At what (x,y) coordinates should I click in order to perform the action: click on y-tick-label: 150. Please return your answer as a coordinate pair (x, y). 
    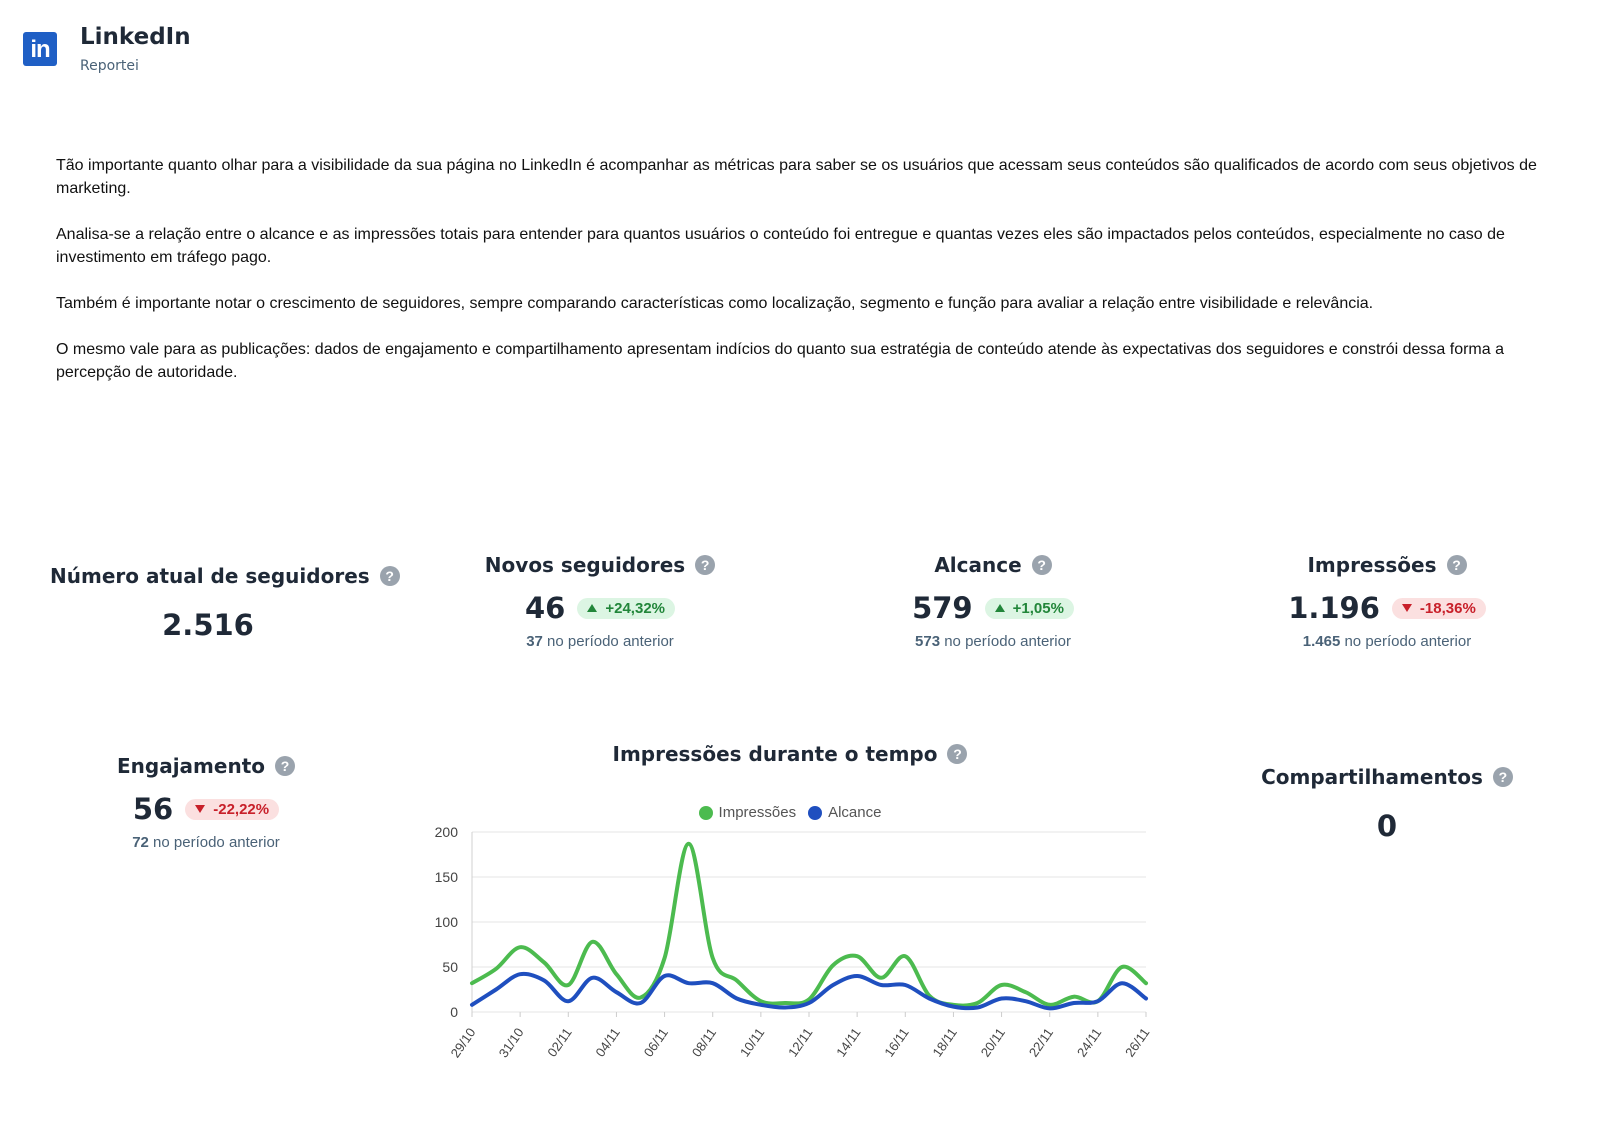
    Looking at the image, I should click on (447, 877).